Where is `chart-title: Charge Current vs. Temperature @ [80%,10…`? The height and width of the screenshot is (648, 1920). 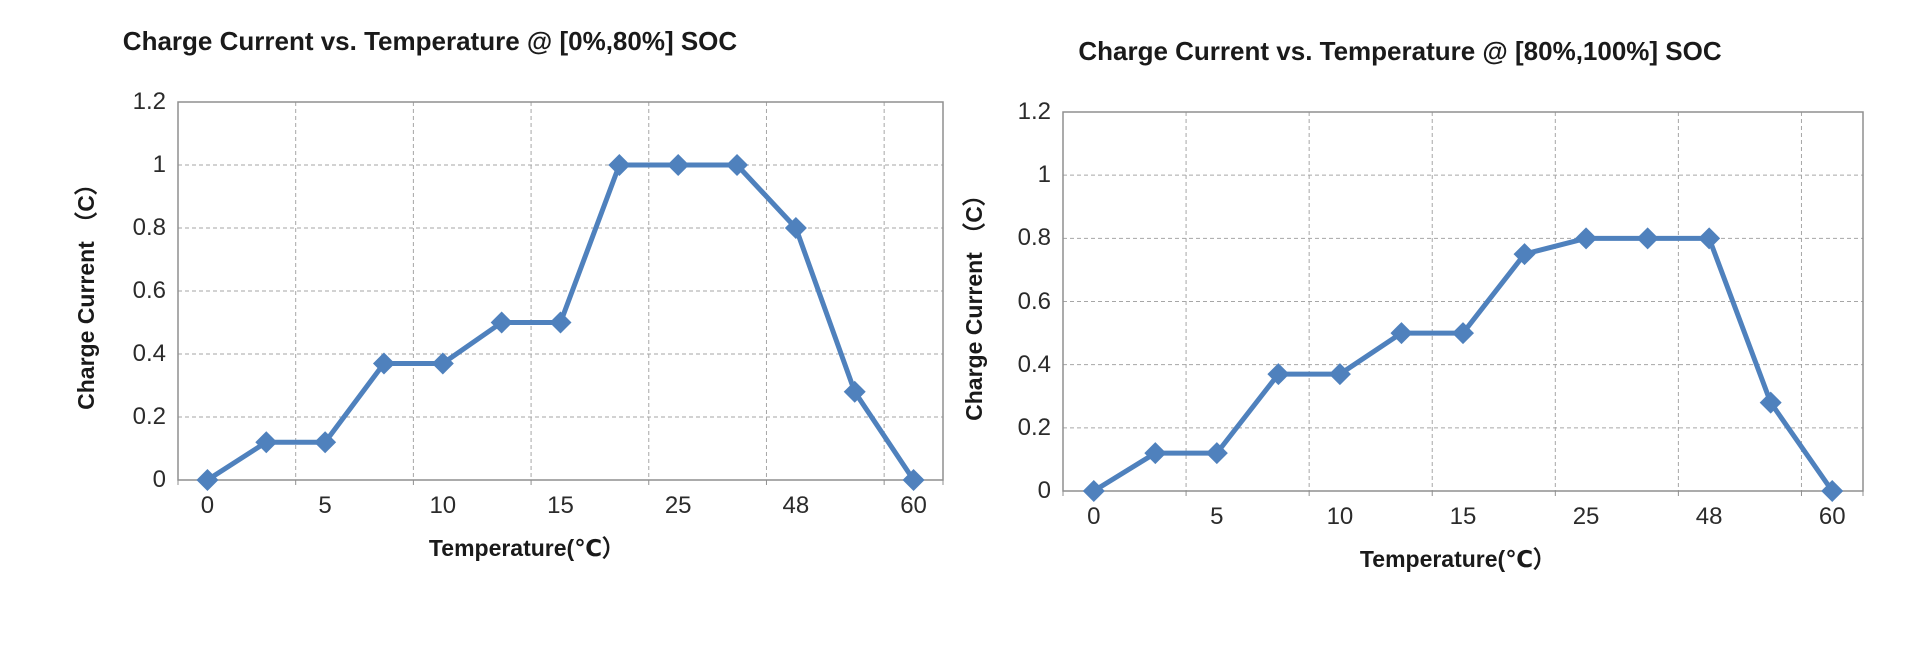
chart-title: Charge Current vs. Temperature @ [80%,10… is located at coordinates (1400, 51).